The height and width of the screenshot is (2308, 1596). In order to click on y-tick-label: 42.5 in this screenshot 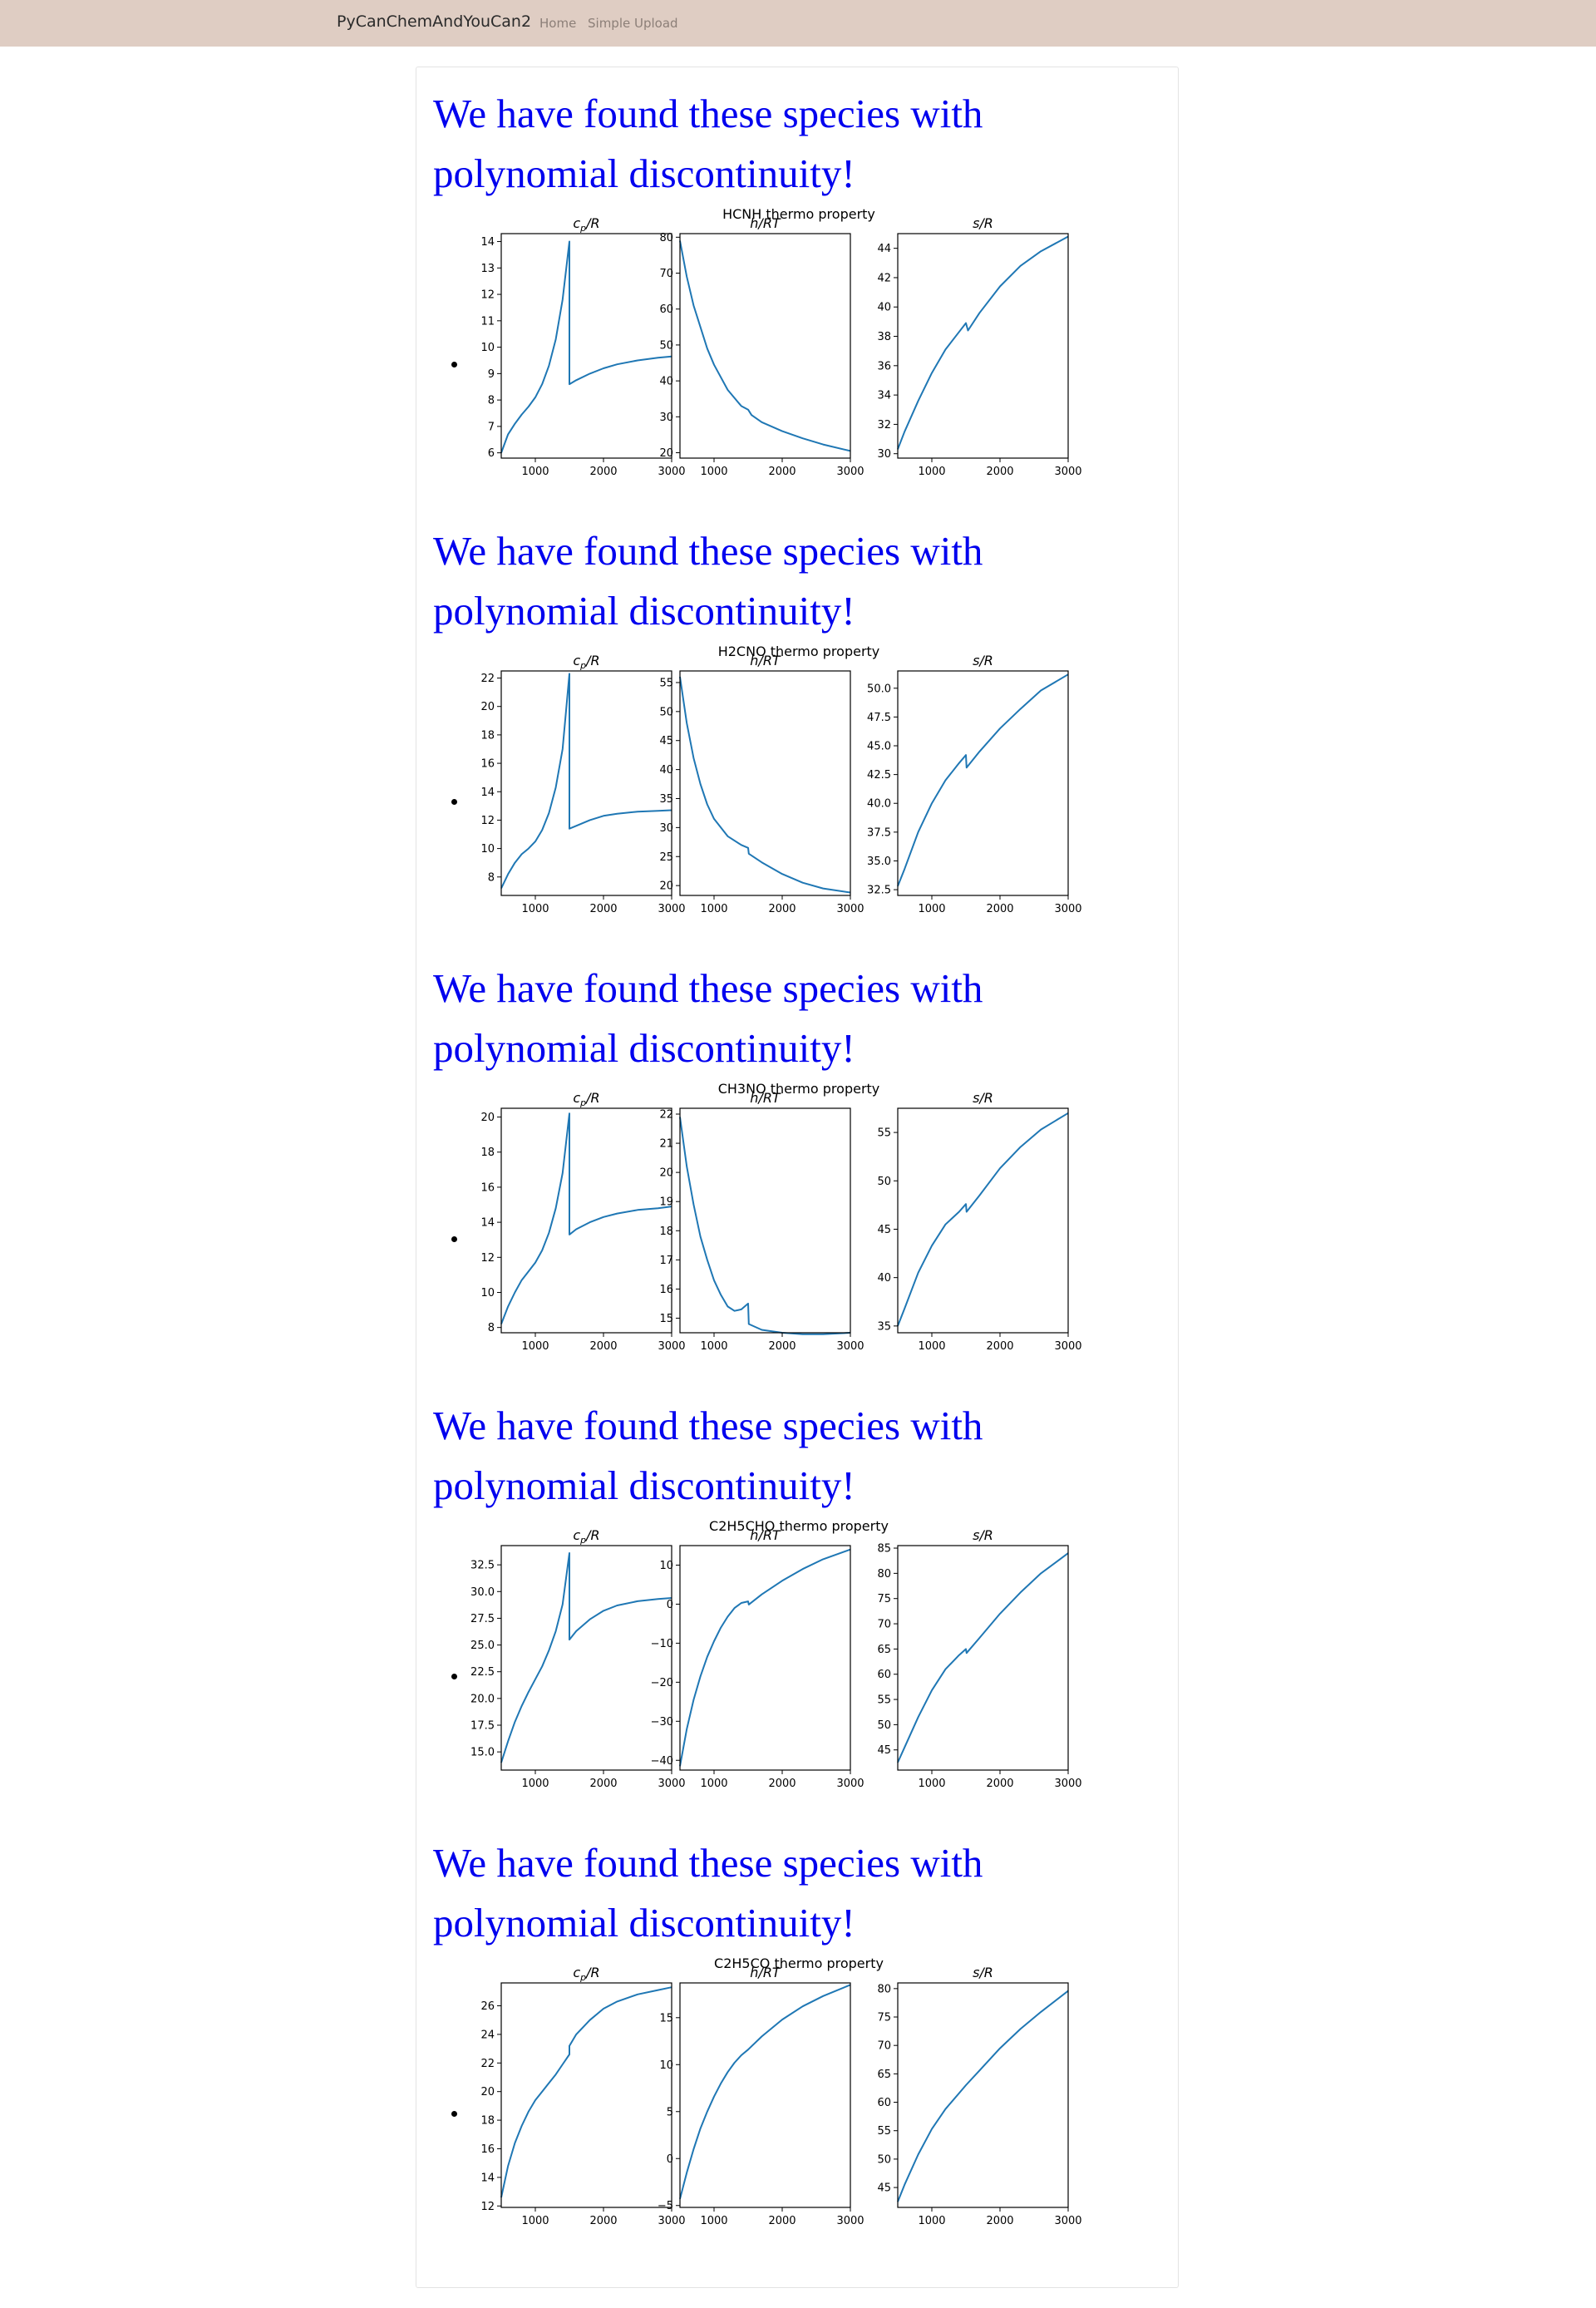, I will do `click(879, 776)`.